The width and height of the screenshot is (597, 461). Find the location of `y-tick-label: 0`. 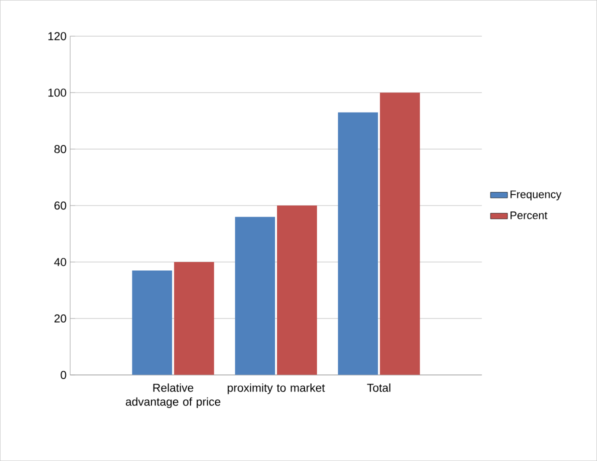

y-tick-label: 0 is located at coordinates (63, 374).